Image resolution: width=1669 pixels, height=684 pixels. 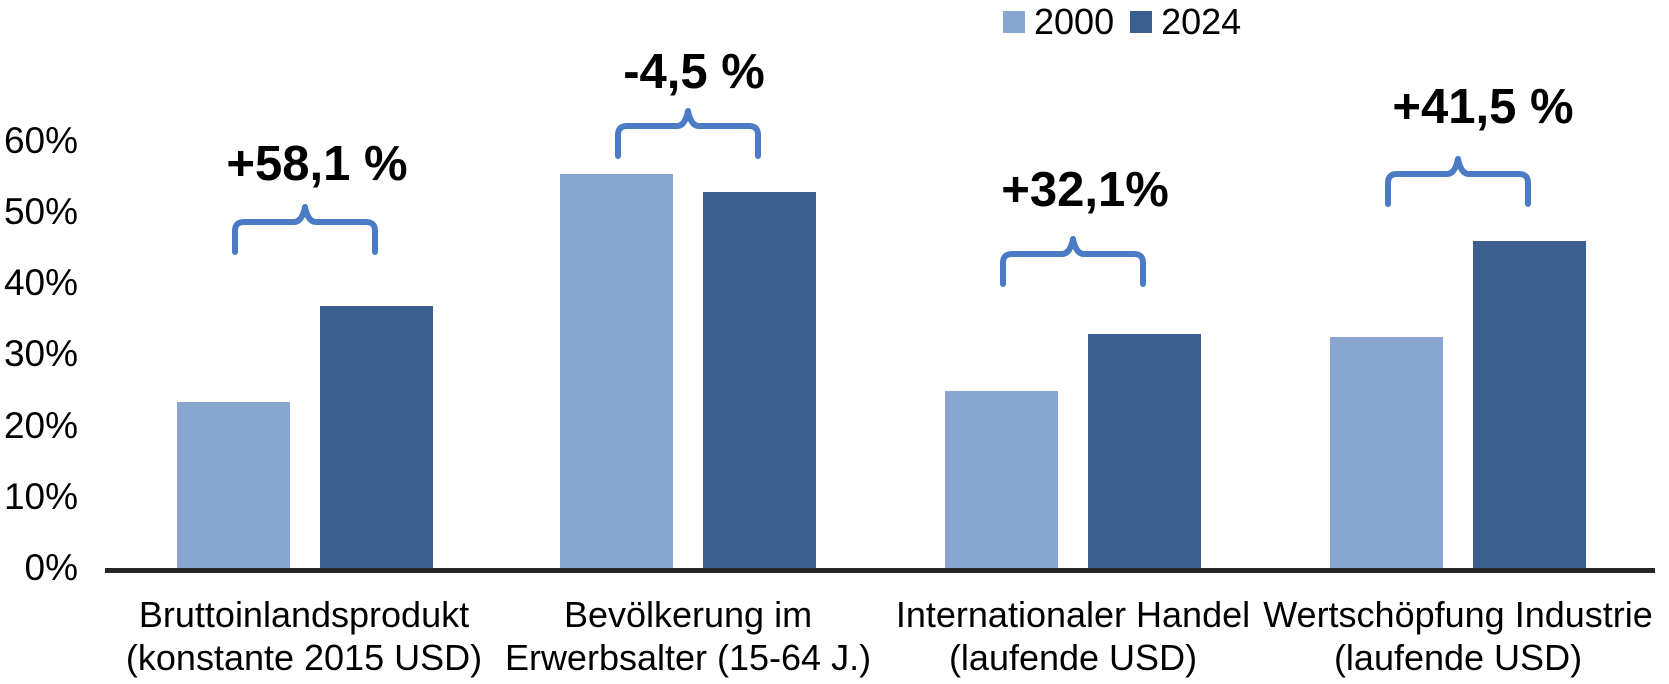 What do you see at coordinates (304, 636) in the screenshot?
I see `category-label-group-1: Bruttoinlandsprodukt (konstante 2015 USD)` at bounding box center [304, 636].